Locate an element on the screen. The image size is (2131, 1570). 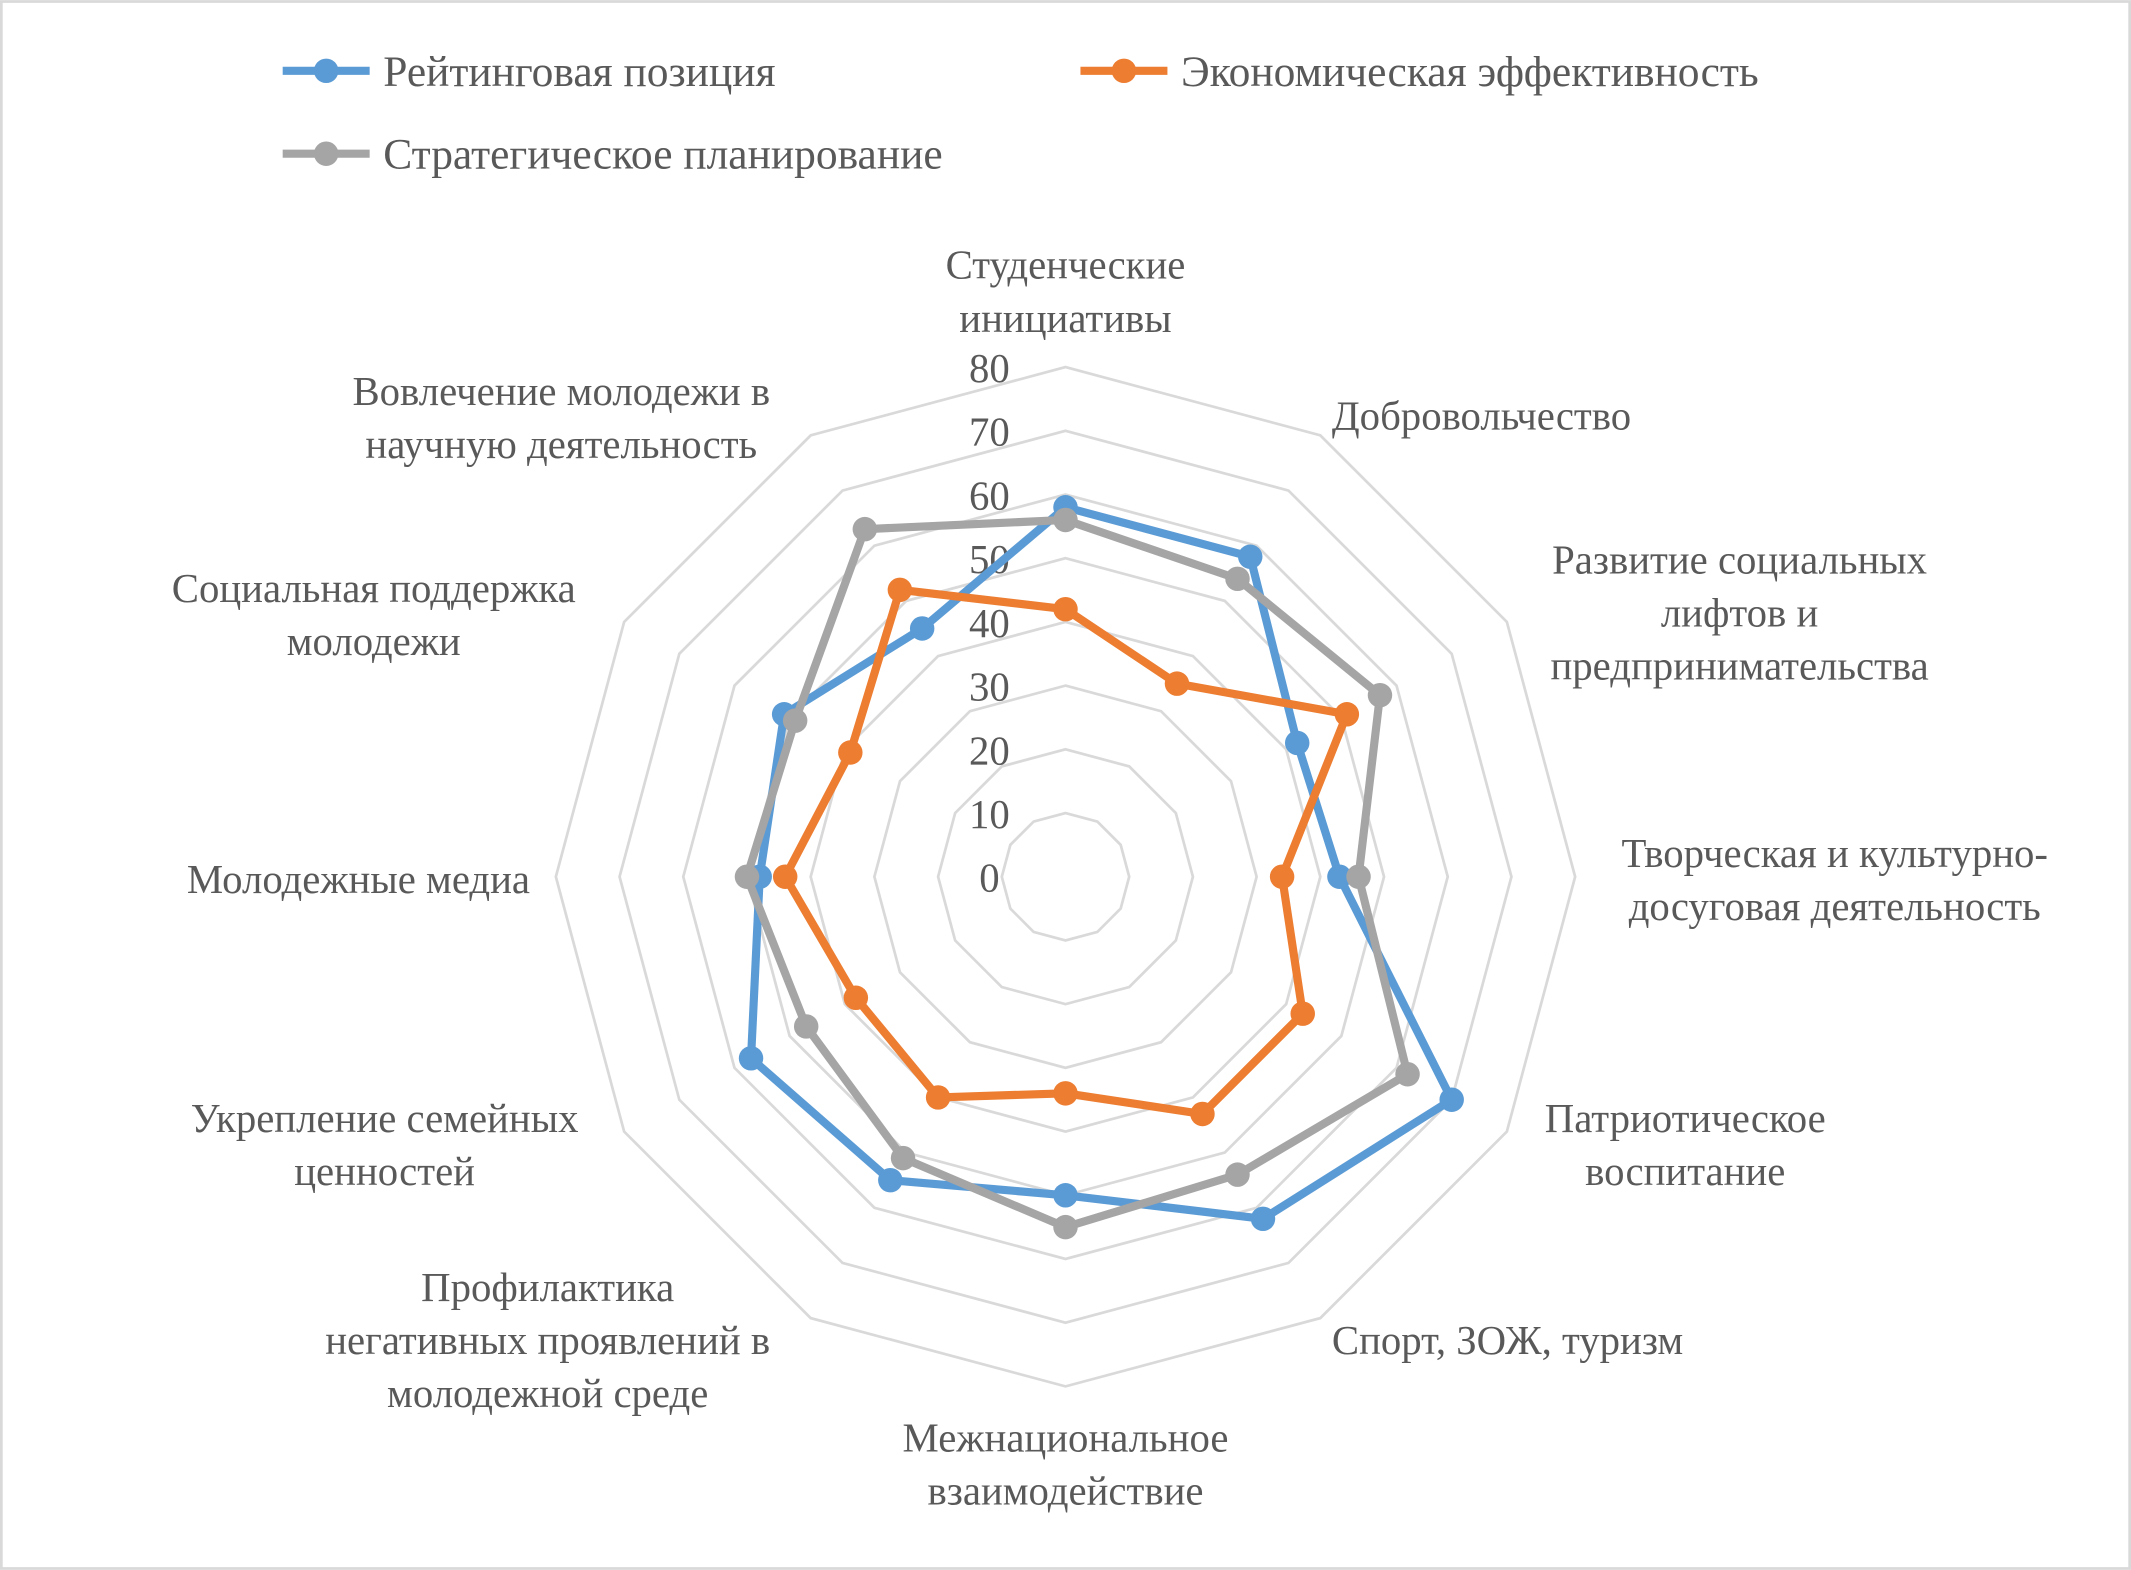
tick-label: 20 is located at coordinates (989, 750).